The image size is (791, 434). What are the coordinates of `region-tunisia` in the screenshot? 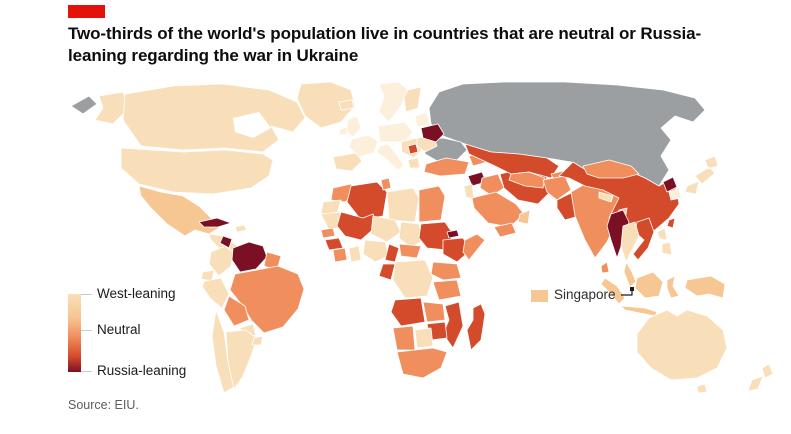 It's located at (386, 184).